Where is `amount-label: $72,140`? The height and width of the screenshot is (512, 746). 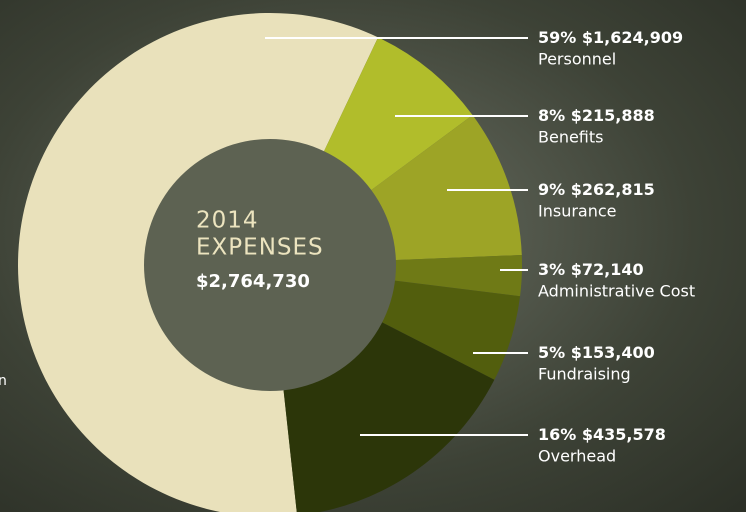 amount-label: $72,140 is located at coordinates (607, 269).